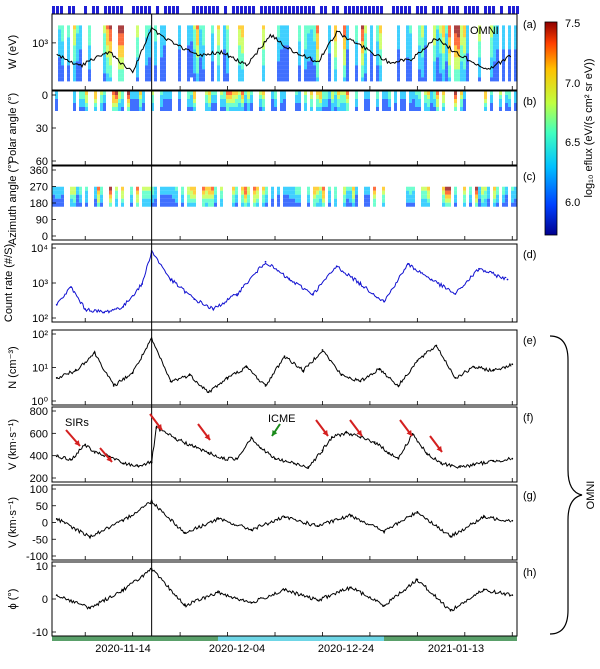  Describe the element at coordinates (573, 485) in the screenshot. I see `omni-brace: OMNI` at that location.